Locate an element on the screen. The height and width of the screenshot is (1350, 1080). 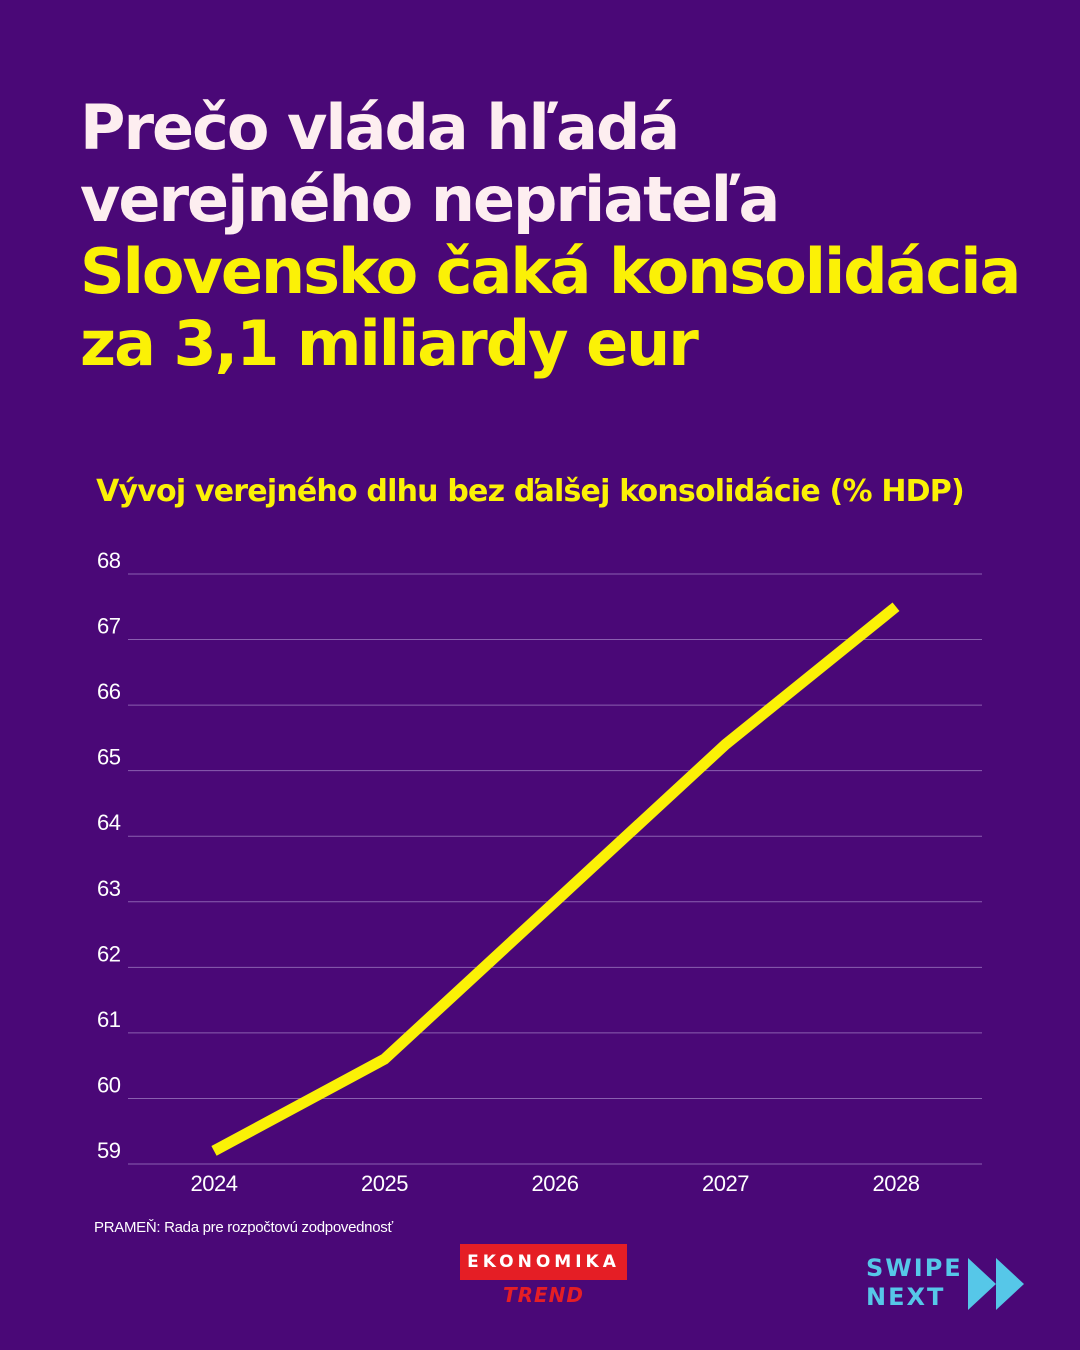
y-tick-label: 59 is located at coordinates (109, 1150).